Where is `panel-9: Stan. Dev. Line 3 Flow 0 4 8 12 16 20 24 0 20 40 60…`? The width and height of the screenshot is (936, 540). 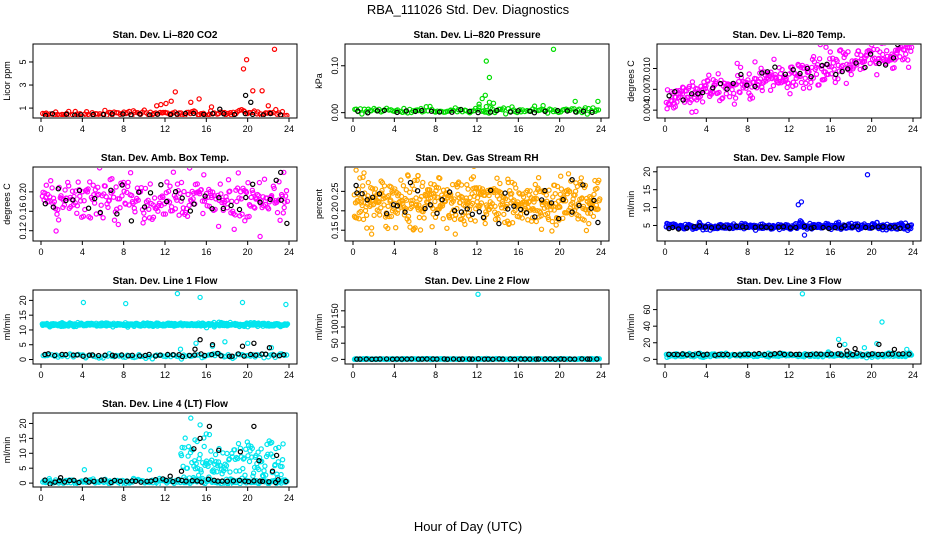
panel-9: Stan. Dev. Line 3 Flow 0 4 8 12 16 20 24 0 20 40 60… is located at coordinates (774, 328).